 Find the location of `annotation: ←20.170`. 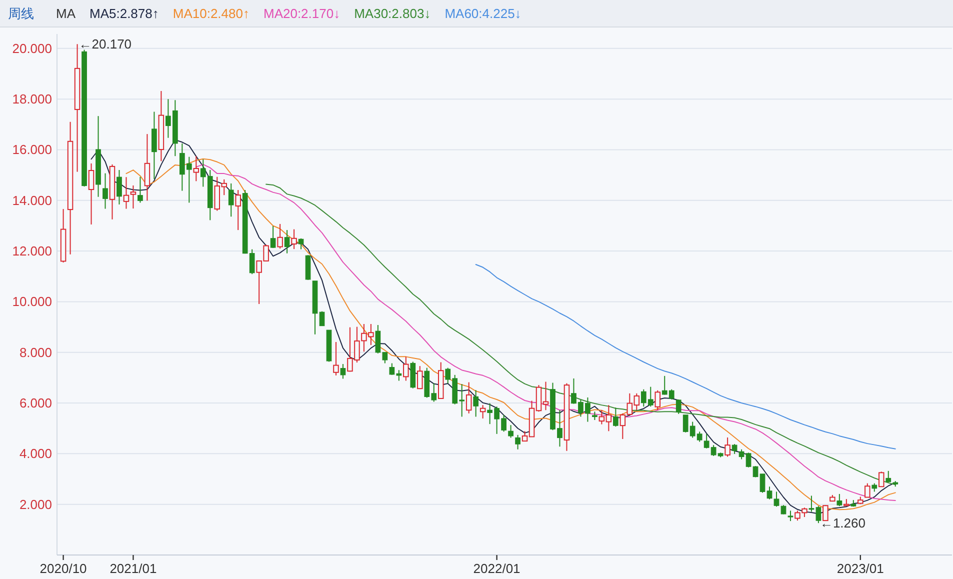

annotation: ←20.170 is located at coordinates (105, 44).